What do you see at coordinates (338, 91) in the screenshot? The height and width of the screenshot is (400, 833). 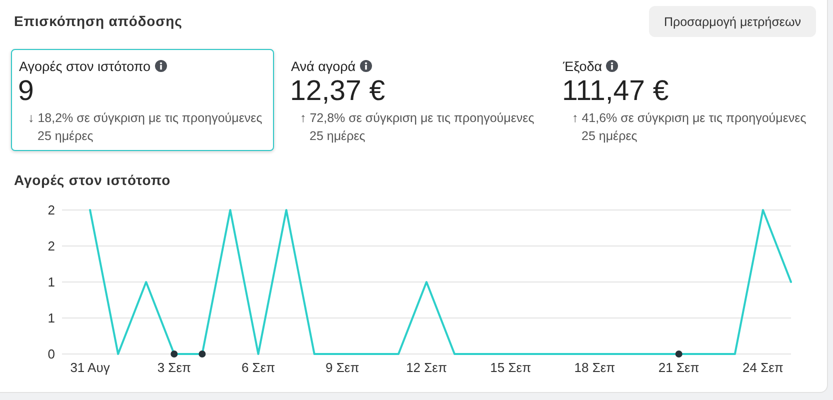 I see `text: 12,37 €` at bounding box center [338, 91].